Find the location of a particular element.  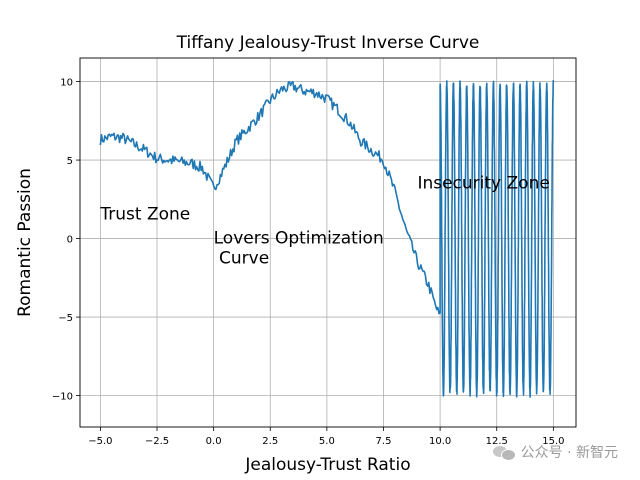

x-tick-label: −5.0 is located at coordinates (100, 441).